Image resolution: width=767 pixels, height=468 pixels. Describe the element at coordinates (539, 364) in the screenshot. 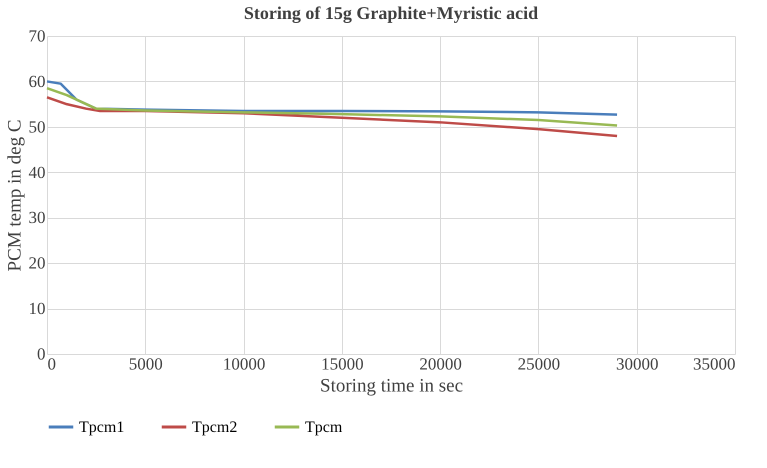

I see `x-tick-label: 25000` at that location.